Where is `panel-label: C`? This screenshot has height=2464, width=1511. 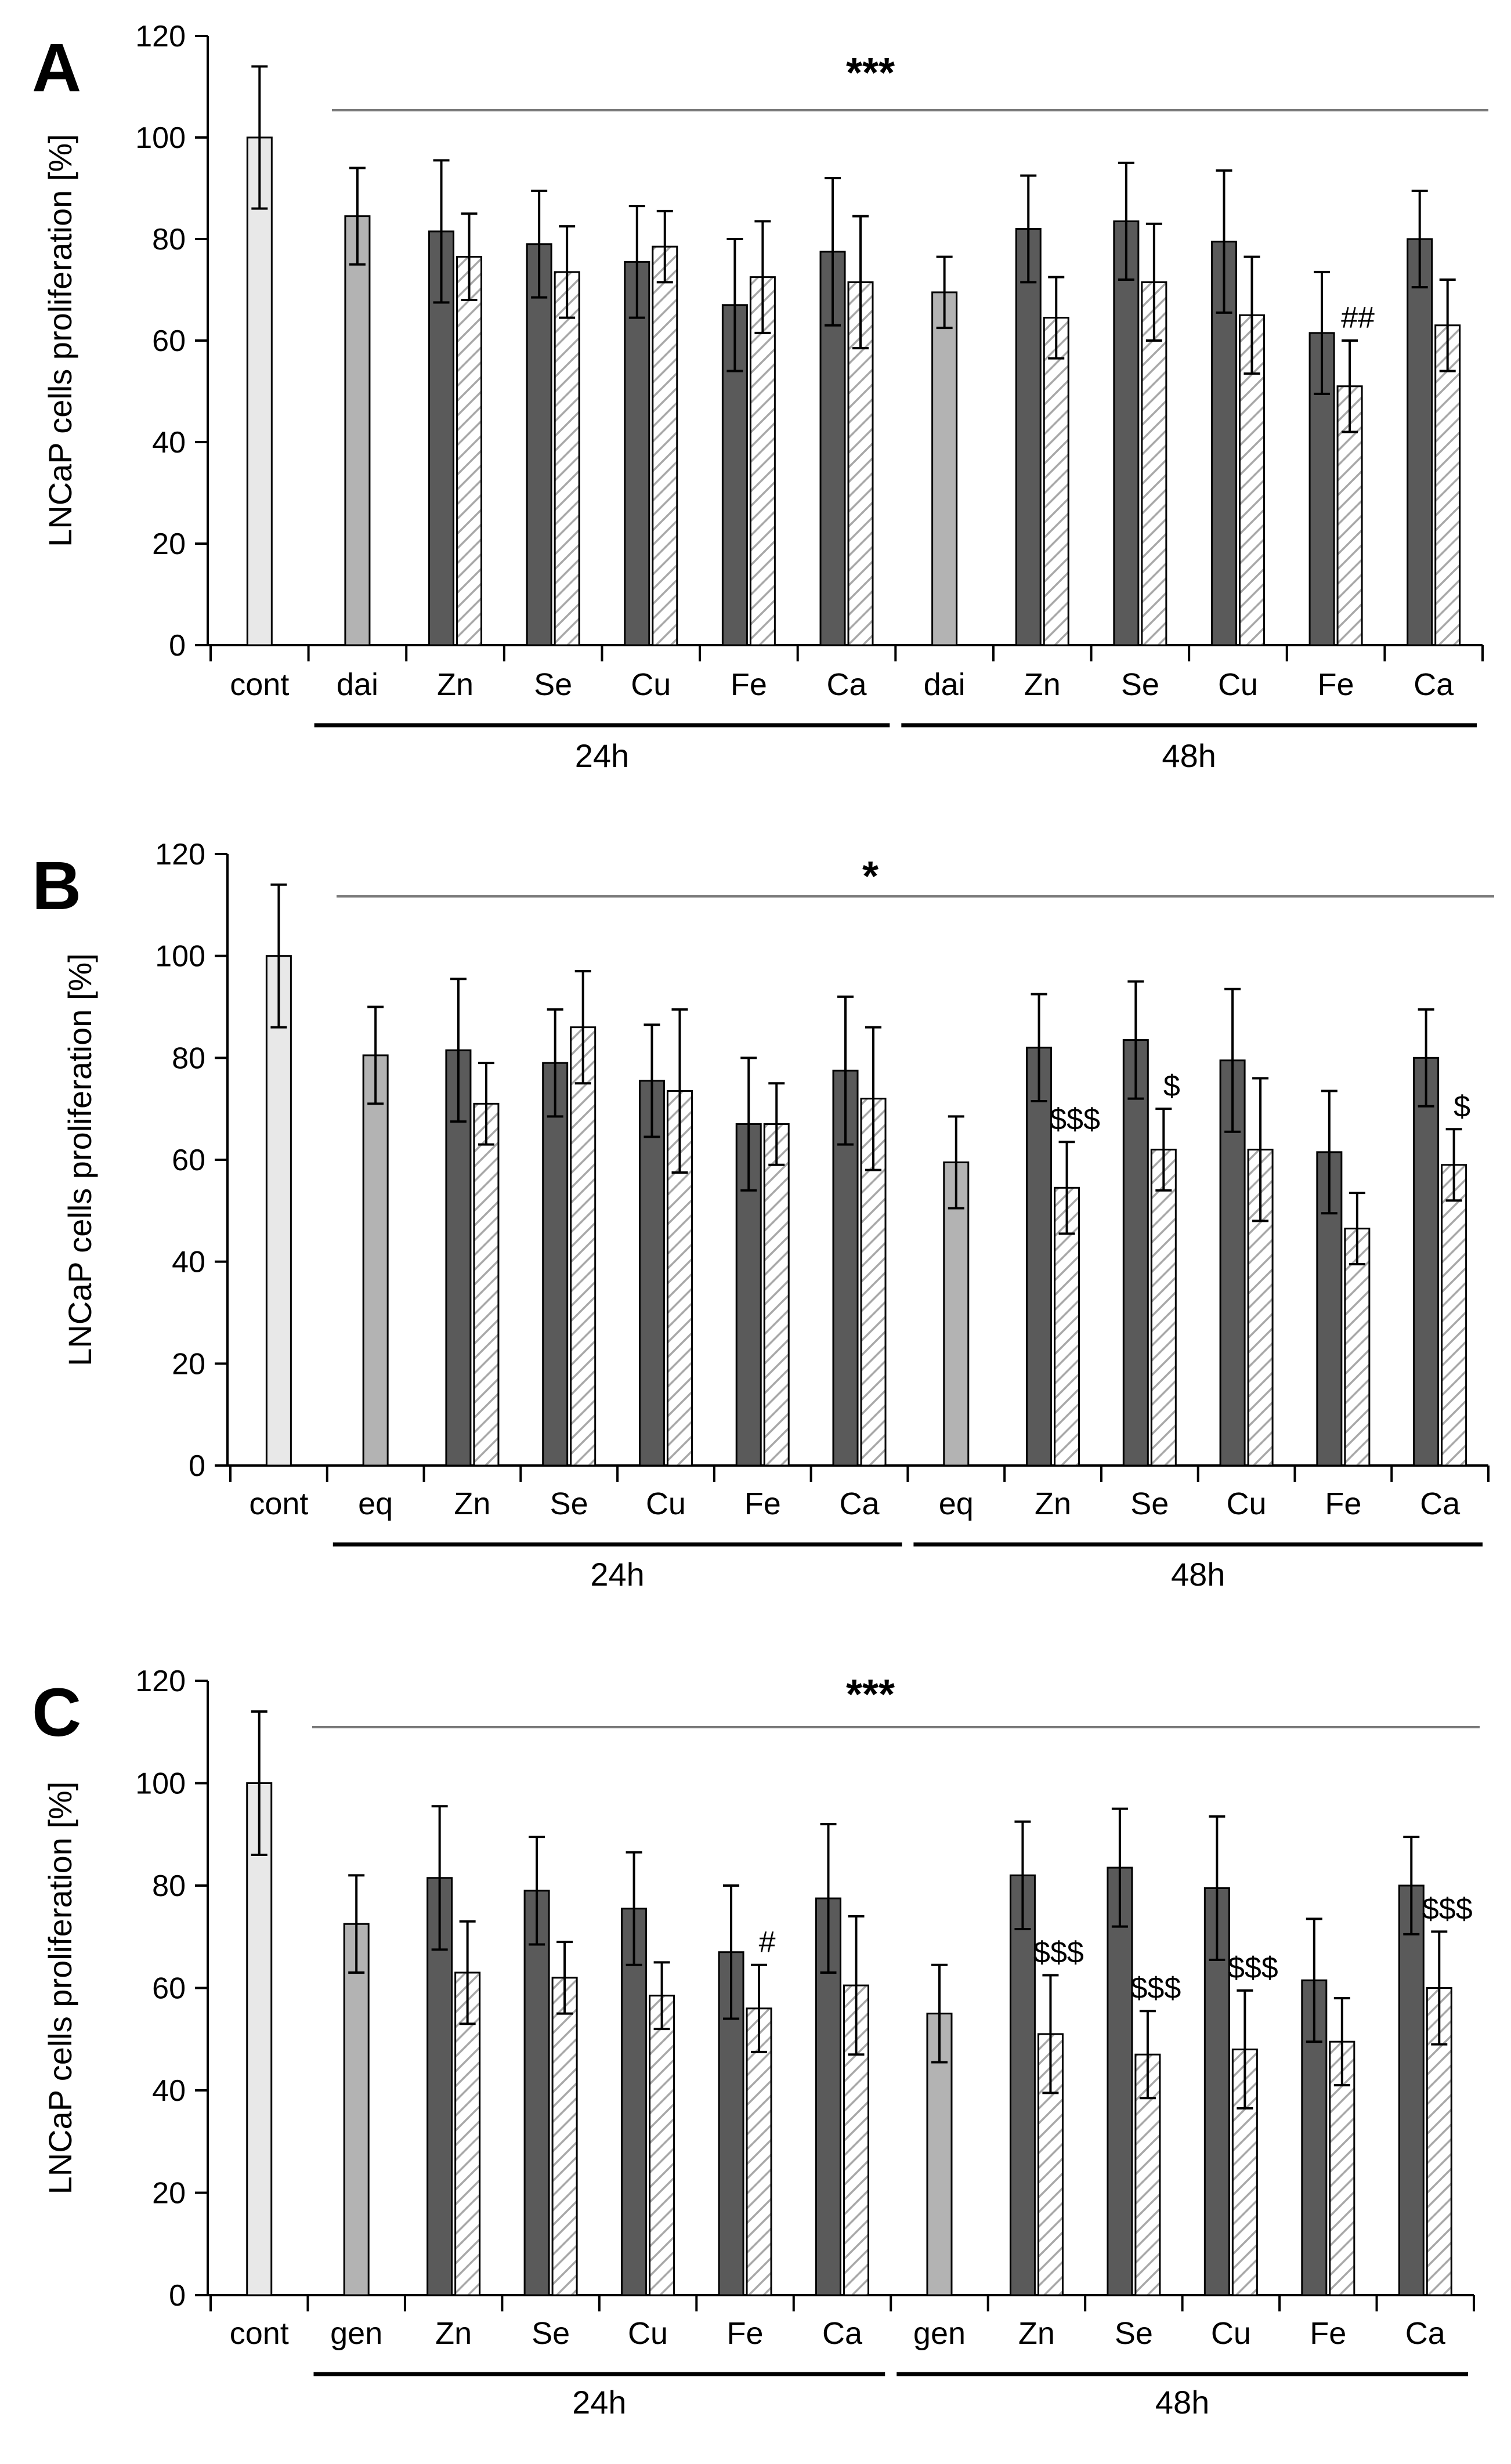 panel-label: C is located at coordinates (56, 1713).